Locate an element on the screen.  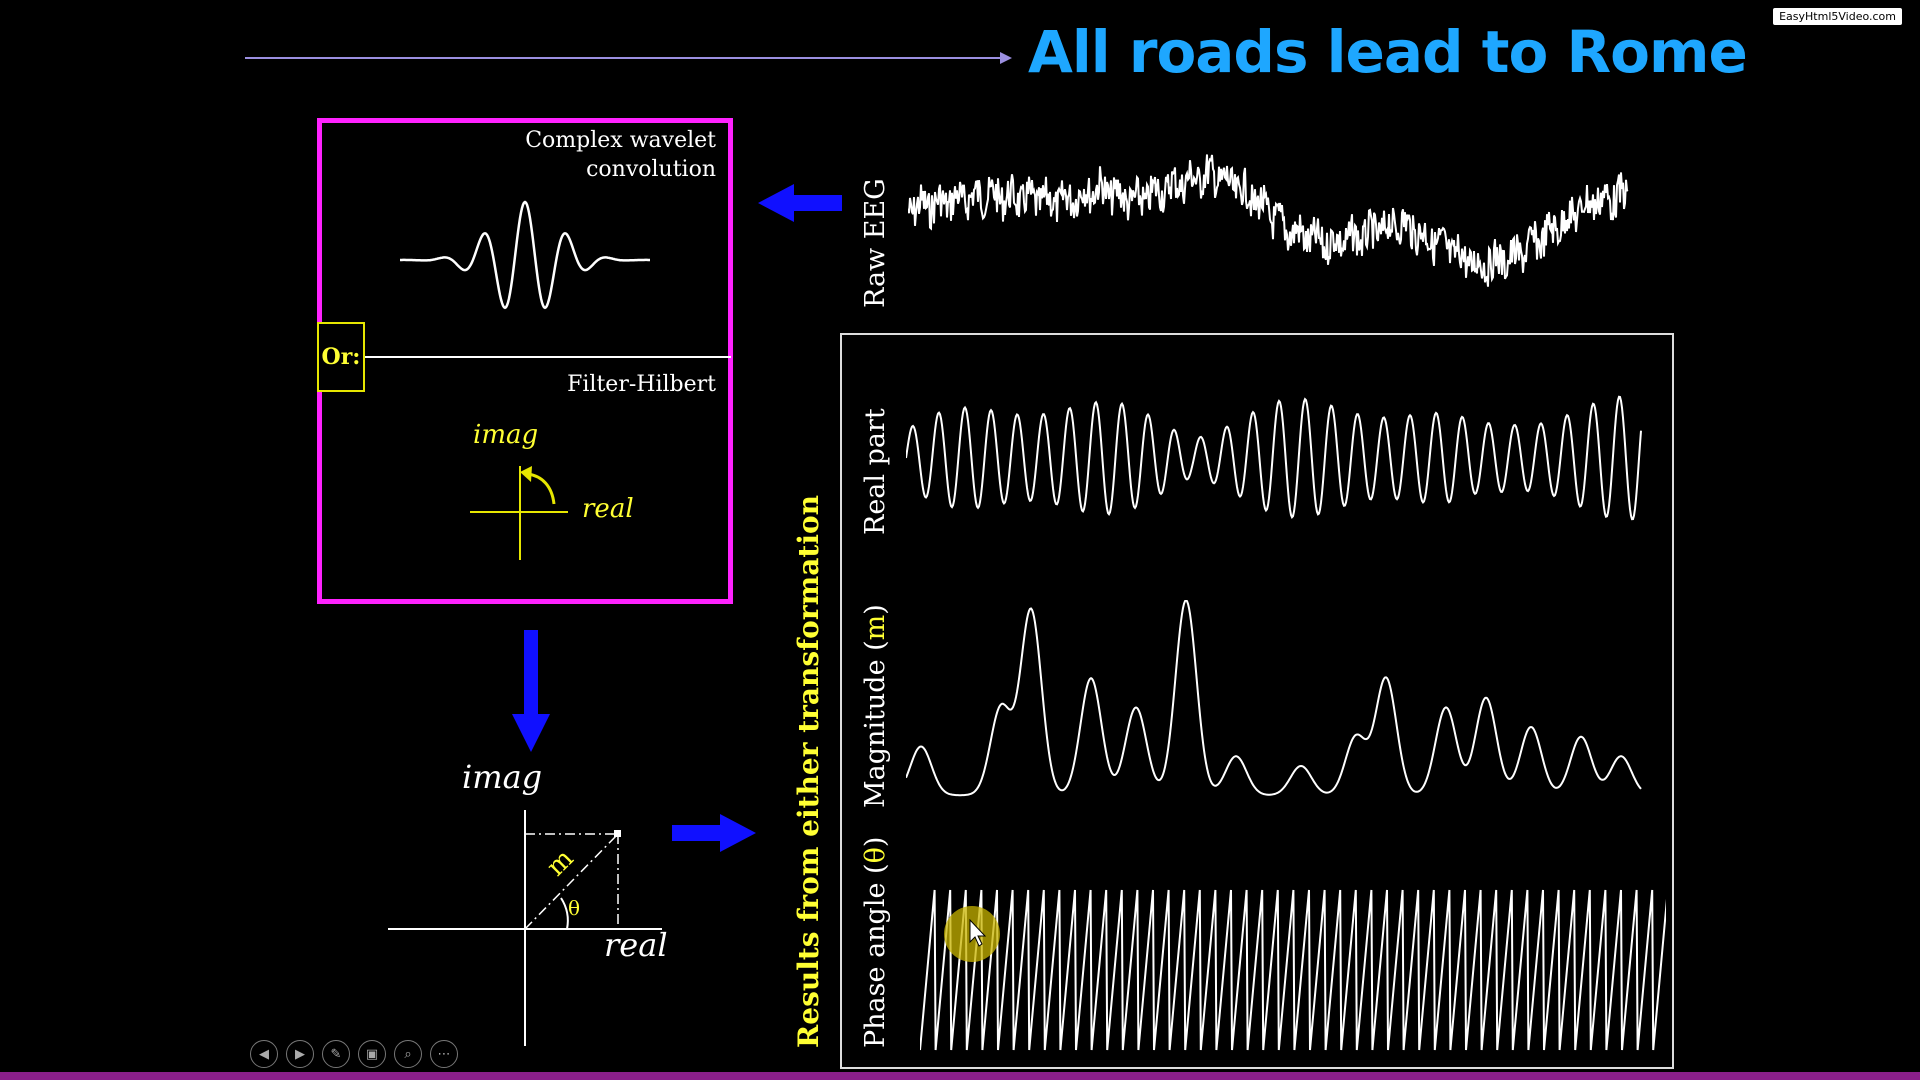
magnitude-trace is located at coordinates (1274, 698).